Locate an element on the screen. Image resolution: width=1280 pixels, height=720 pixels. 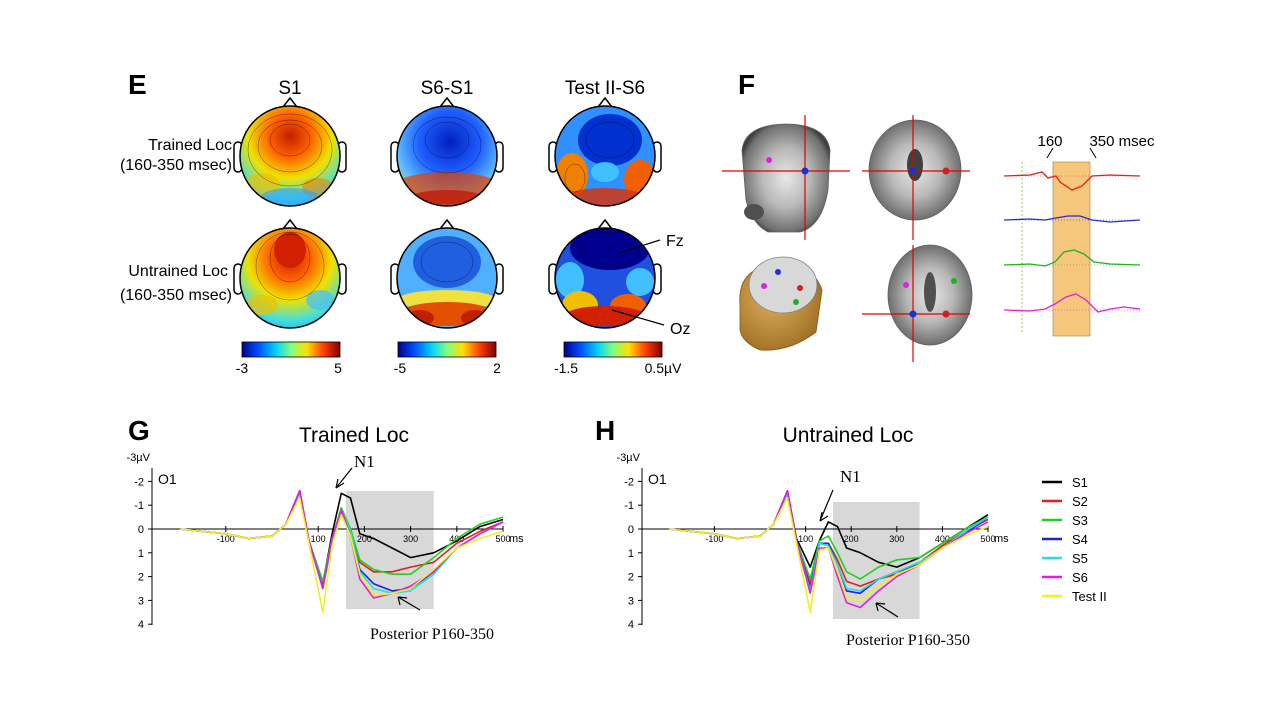
topomap-trained-test2-s6 is located at coordinates (605, 151).